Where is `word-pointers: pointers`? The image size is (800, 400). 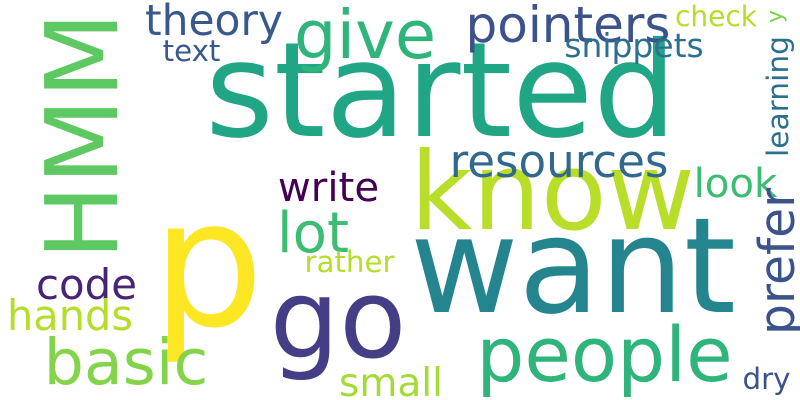
word-pointers: pointers is located at coordinates (568, 27).